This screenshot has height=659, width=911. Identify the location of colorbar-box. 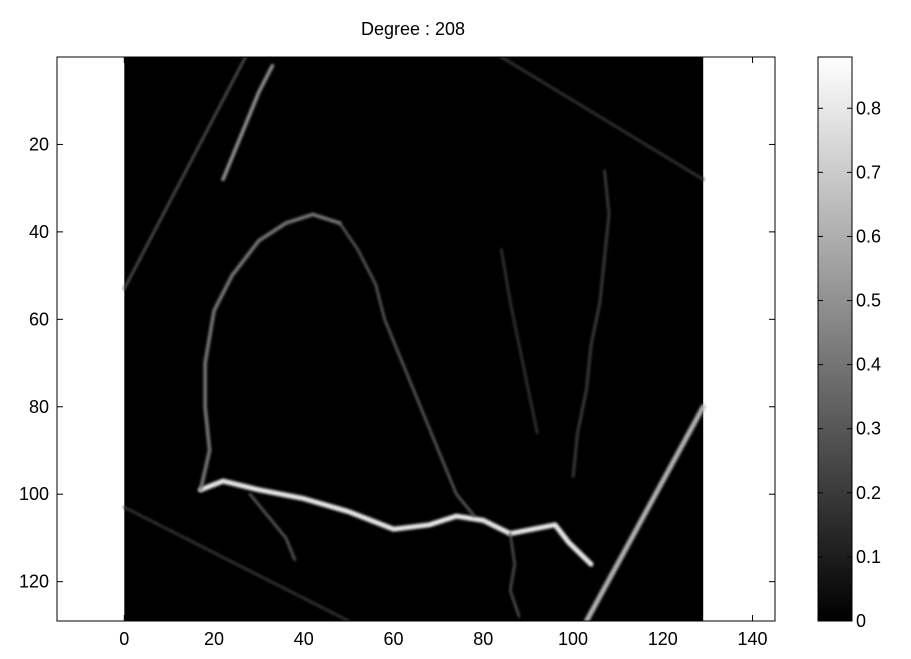
(835, 339).